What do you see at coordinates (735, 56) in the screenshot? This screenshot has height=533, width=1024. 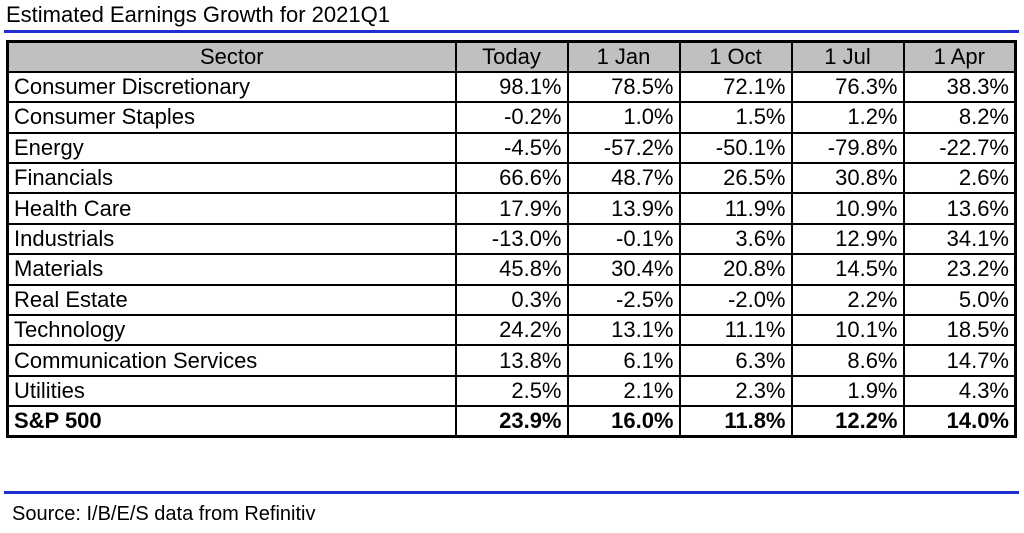 I see `column-header-1-oct: 1 Oct` at bounding box center [735, 56].